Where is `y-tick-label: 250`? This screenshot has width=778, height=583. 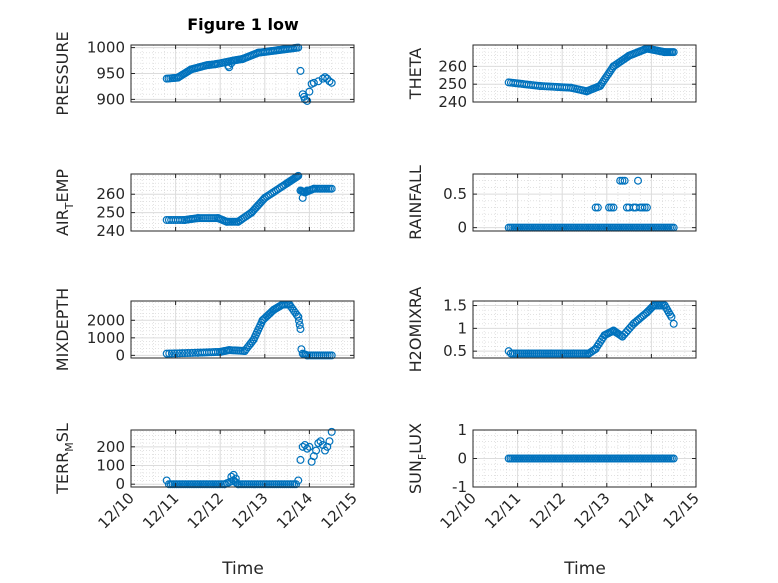 y-tick-label: 250 is located at coordinates (110, 213).